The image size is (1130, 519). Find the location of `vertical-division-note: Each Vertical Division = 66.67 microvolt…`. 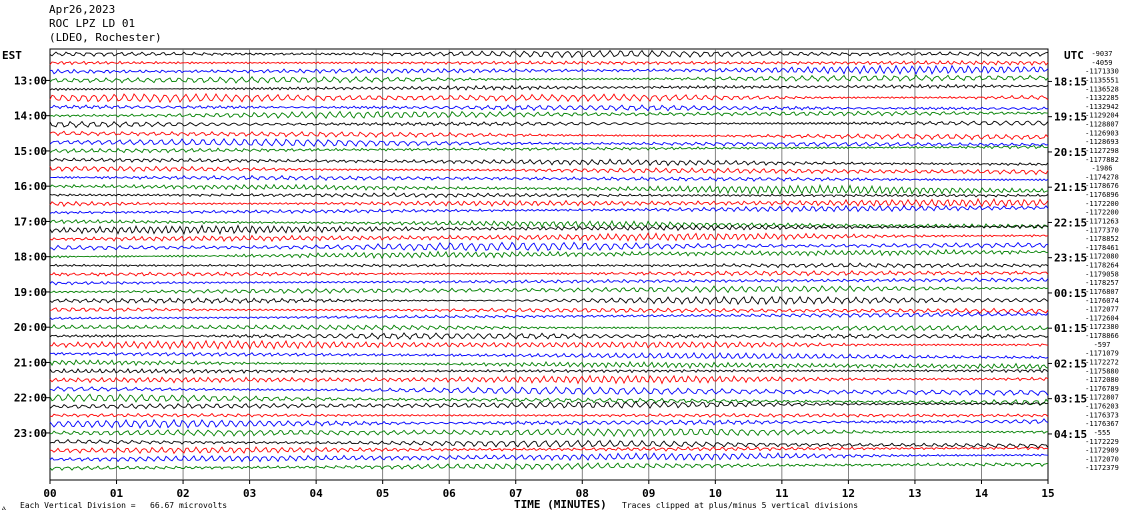

vertical-division-note: Each Vertical Division = 66.67 microvolt… is located at coordinates (124, 505).